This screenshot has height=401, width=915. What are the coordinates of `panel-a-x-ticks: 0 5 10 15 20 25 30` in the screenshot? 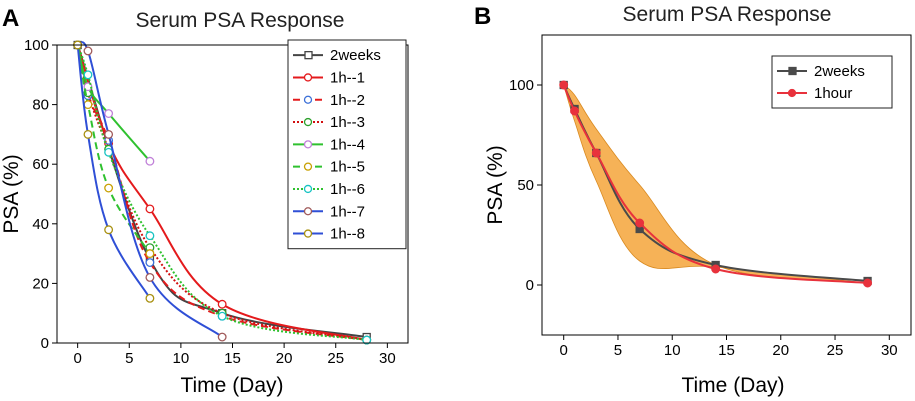 It's located at (234, 355).